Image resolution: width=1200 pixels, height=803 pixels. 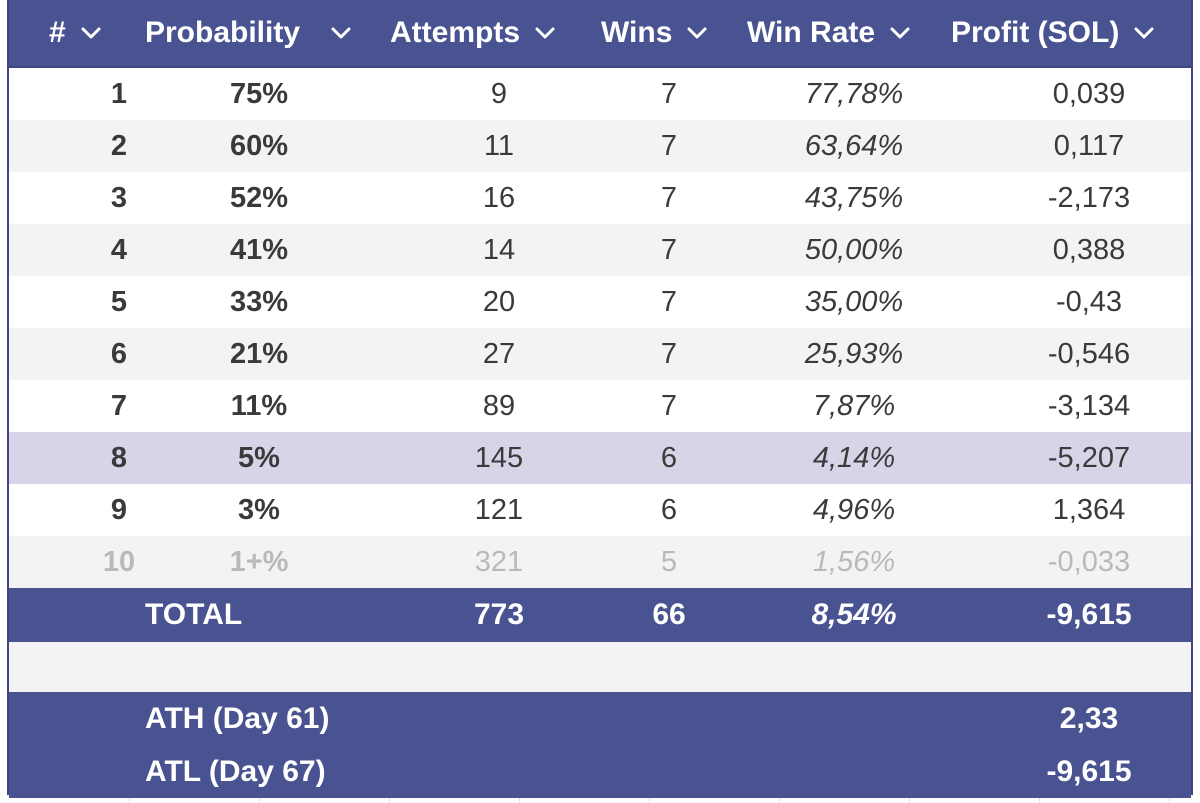 I want to click on cell-probability: 21%, so click(x=259, y=353).